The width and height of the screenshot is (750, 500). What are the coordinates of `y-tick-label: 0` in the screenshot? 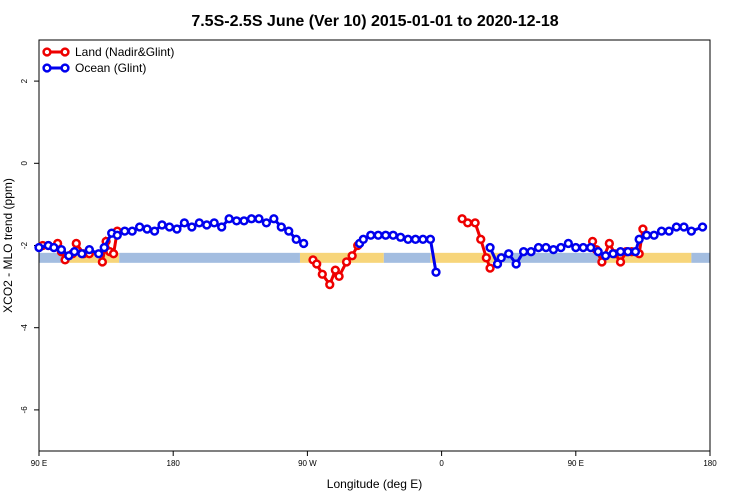 It's located at (24, 163).